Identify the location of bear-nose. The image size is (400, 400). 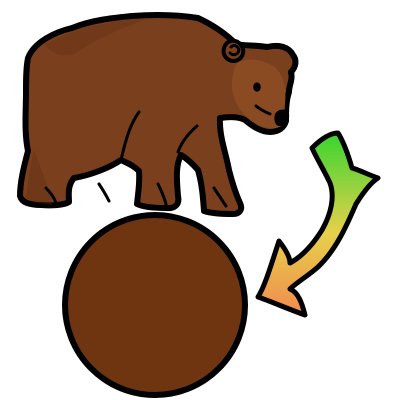
(282, 118).